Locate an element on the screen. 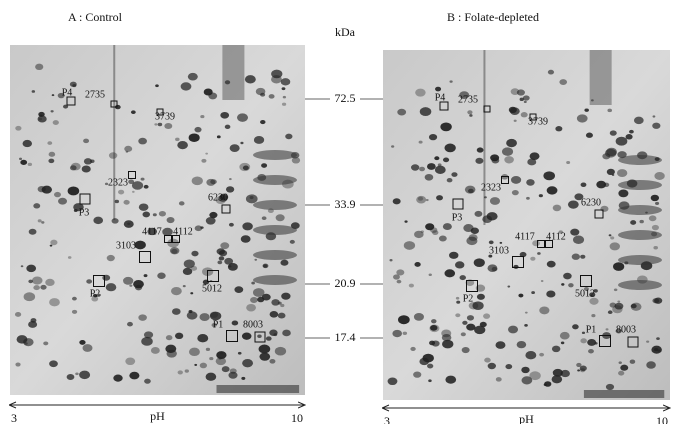 The width and height of the screenshot is (681, 424). spot-label: 2323 is located at coordinates (491, 187).